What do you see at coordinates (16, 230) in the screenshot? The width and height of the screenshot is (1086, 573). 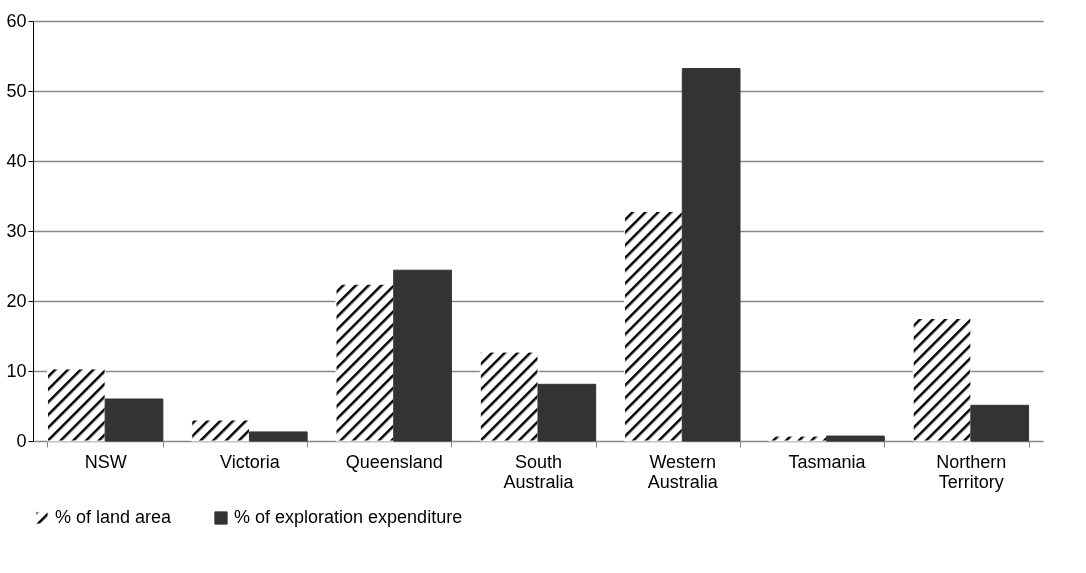 I see `y-tick-label: 30` at bounding box center [16, 230].